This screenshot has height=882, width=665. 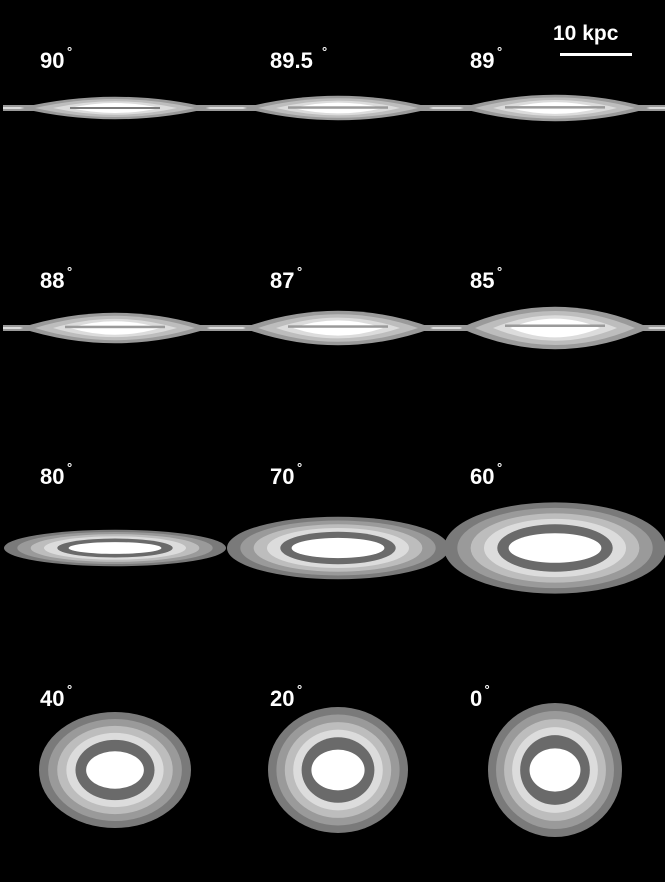 I want to click on inclination-label: 87, so click(x=282, y=280).